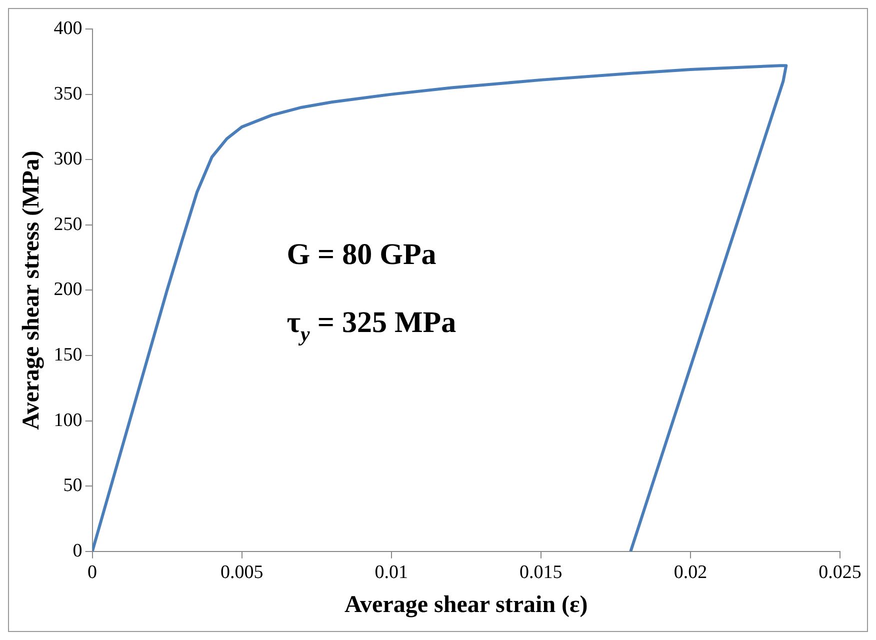 This screenshot has height=640, width=876. I want to click on y-tick-label: 0, so click(77, 551).